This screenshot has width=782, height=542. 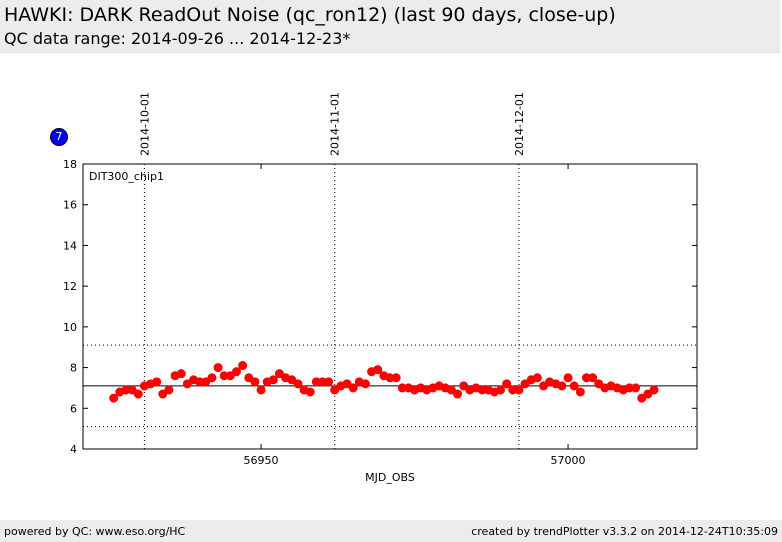 What do you see at coordinates (261, 460) in the screenshot?
I see `x-tick-label: 56950` at bounding box center [261, 460].